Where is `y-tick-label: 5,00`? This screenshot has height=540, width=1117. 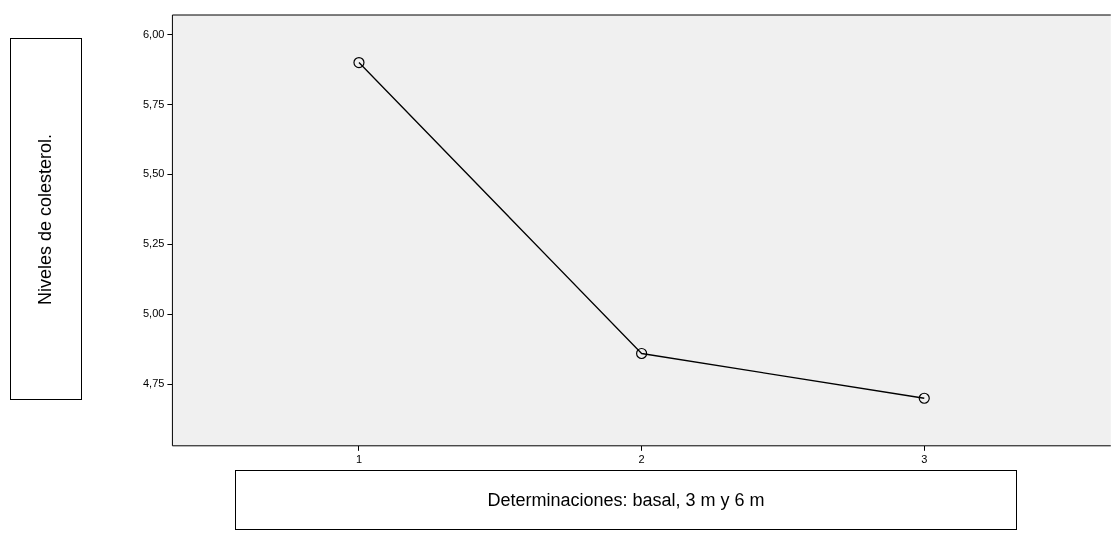
y-tick-label: 5,00 is located at coordinates (153, 313).